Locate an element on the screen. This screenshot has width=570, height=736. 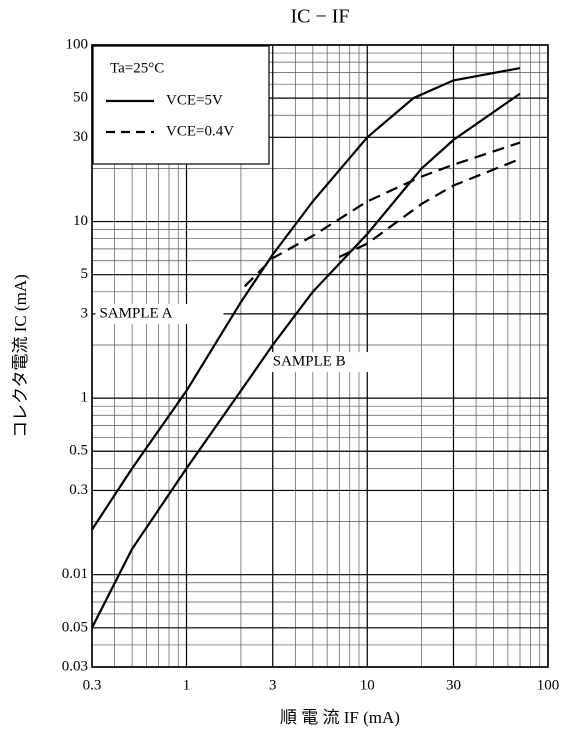
x-tick-label: 3 is located at coordinates (273, 685).